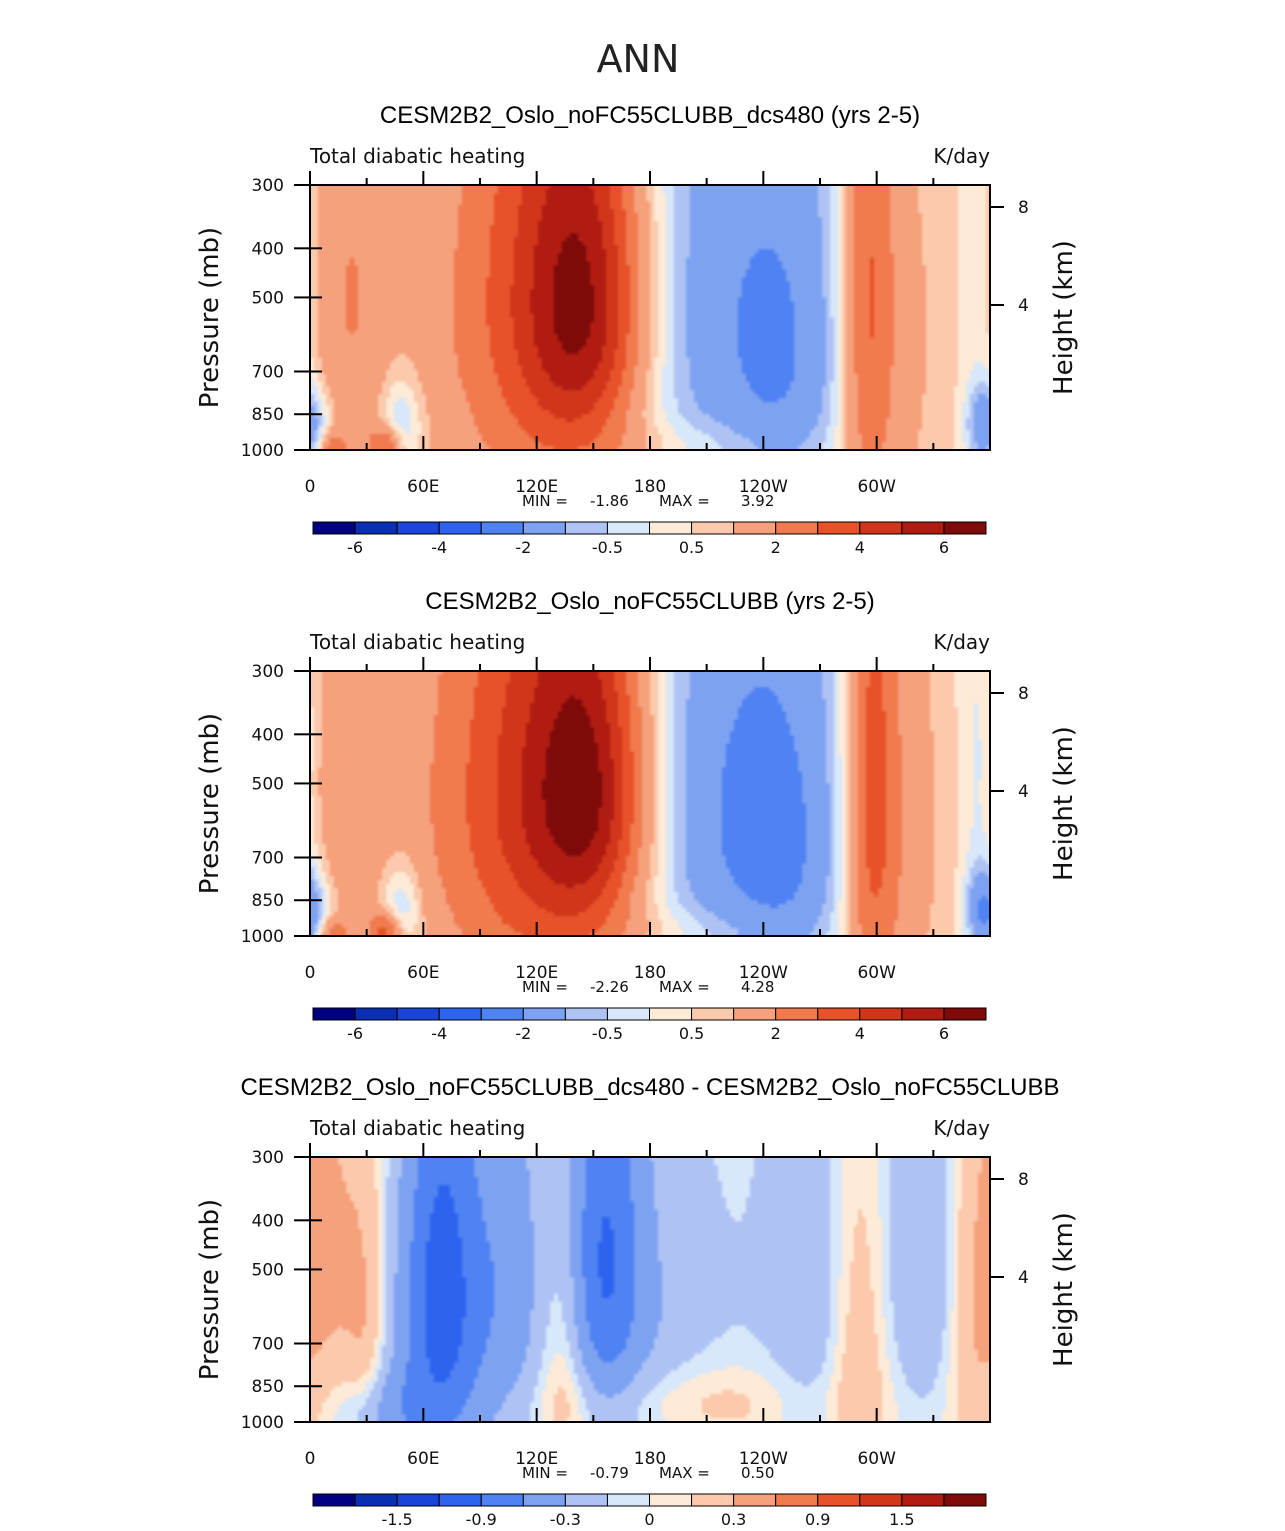  I want to click on colorbar-label: 0.9, so click(817, 1519).